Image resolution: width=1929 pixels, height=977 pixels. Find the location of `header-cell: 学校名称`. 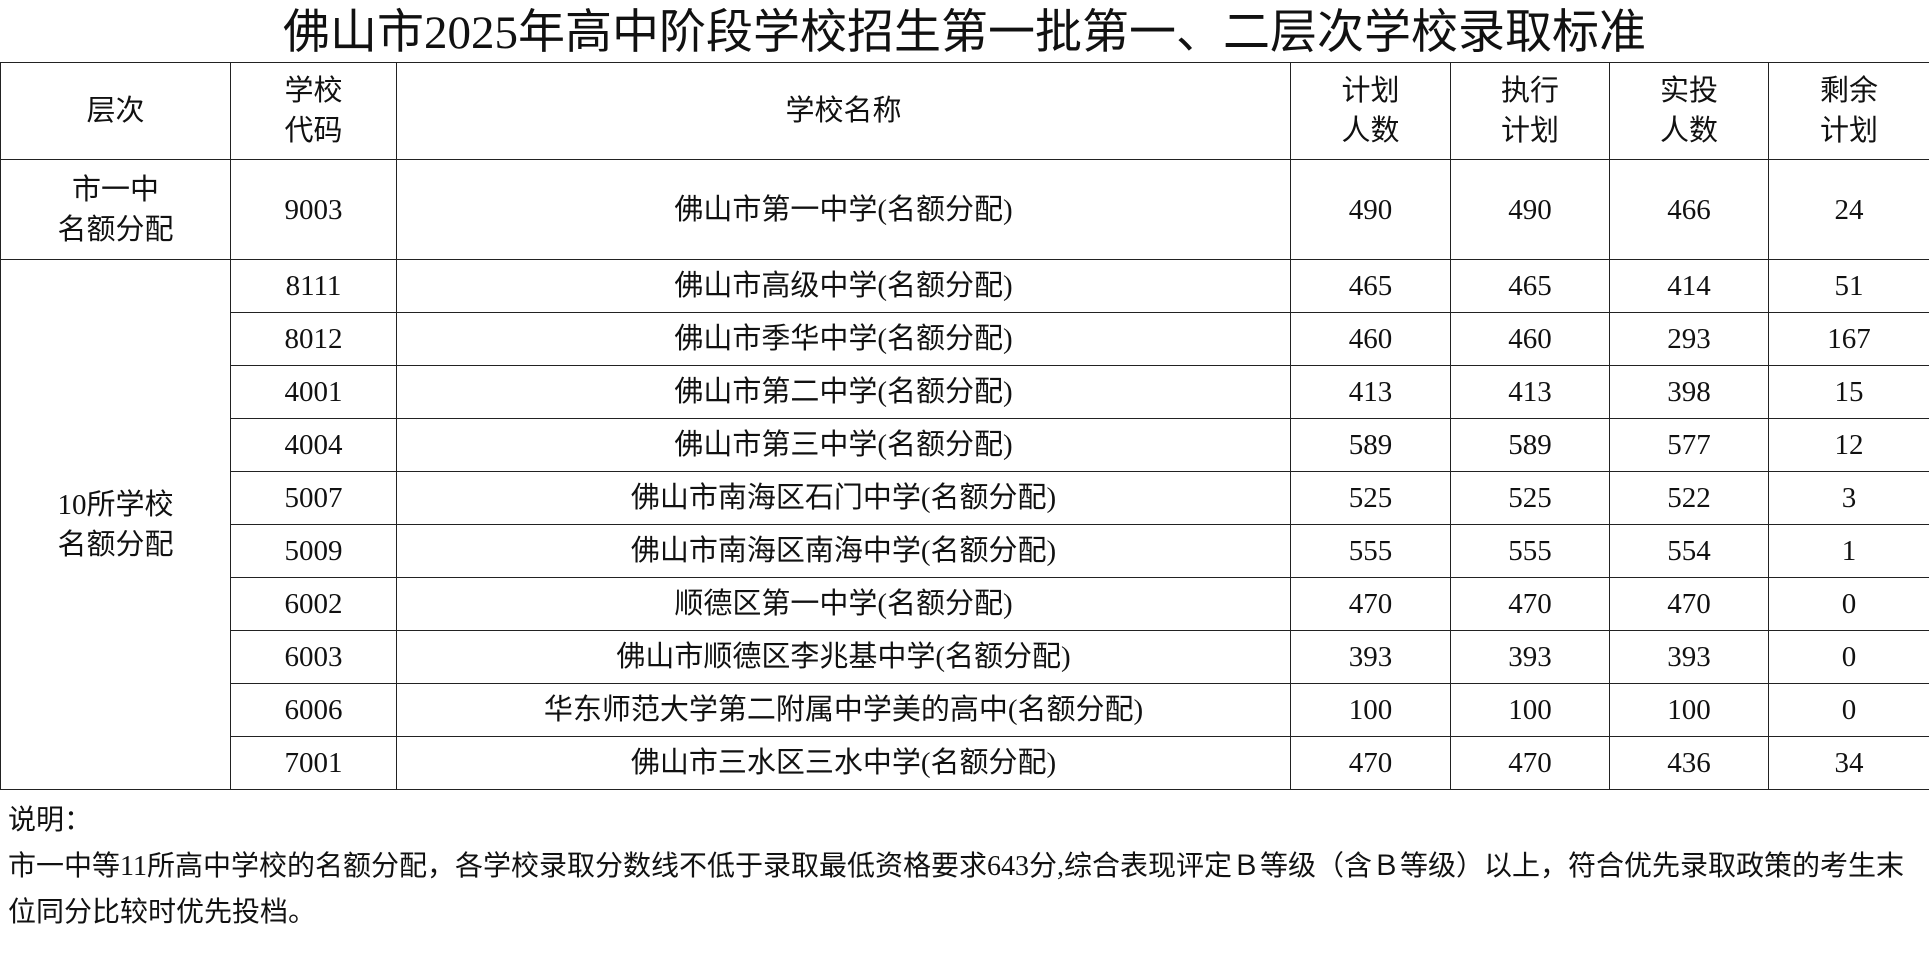

header-cell: 学校名称 is located at coordinates (843, 111).